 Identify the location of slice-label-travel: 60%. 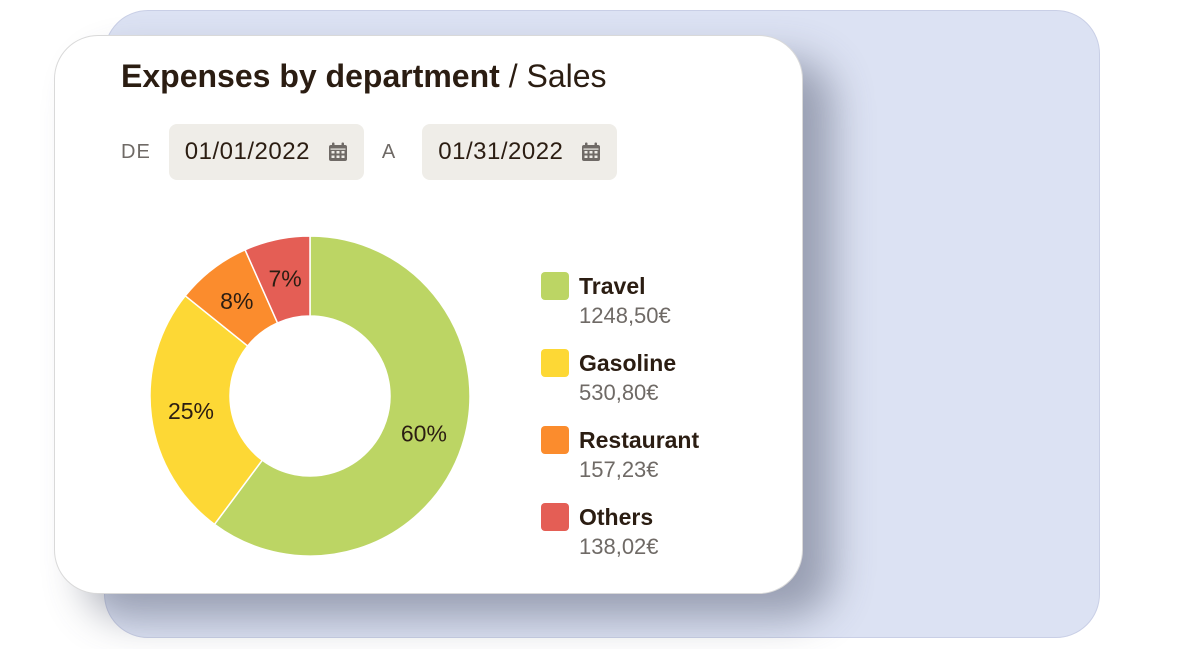
(424, 434).